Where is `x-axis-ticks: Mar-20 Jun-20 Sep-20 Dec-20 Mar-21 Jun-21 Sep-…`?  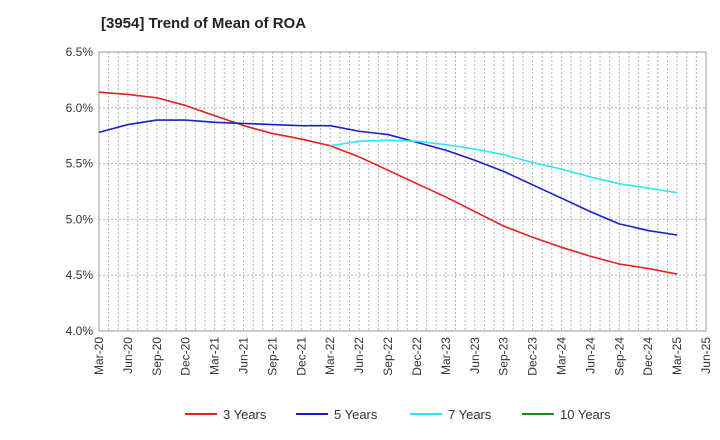 x-axis-ticks: Mar-20 Jun-20 Sep-20 Dec-20 Mar-21 Jun-21 Sep-… is located at coordinates (402, 356).